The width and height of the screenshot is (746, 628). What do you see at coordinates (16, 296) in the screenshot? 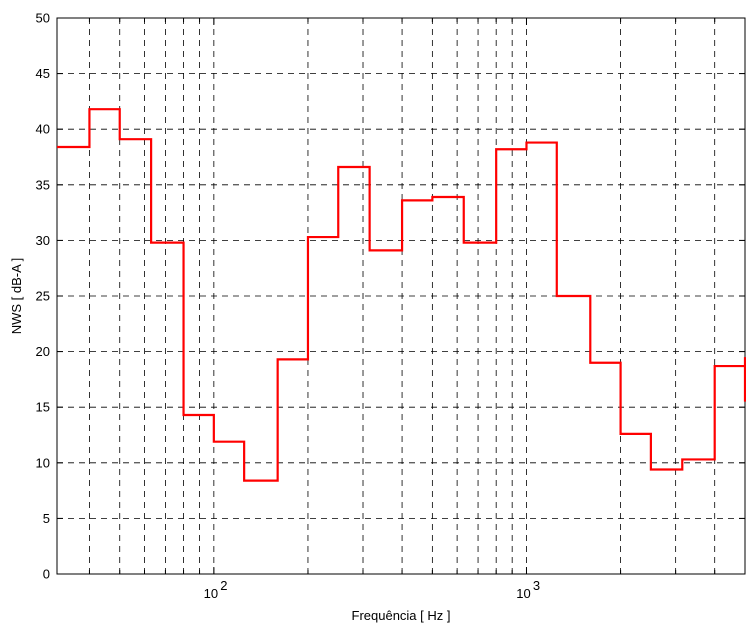
I see `y-axis-label: NWS [ dB-A ]` at bounding box center [16, 296].